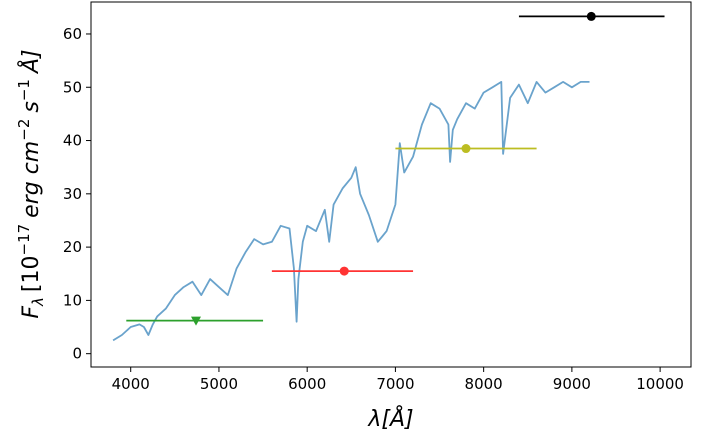 The width and height of the screenshot is (710, 434). I want to click on x-tick-label: 6000, so click(307, 384).